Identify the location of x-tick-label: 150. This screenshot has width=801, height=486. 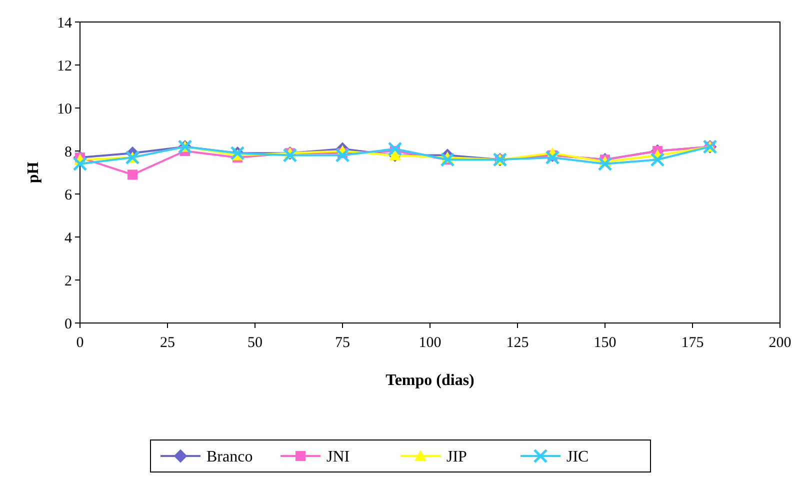
(605, 343).